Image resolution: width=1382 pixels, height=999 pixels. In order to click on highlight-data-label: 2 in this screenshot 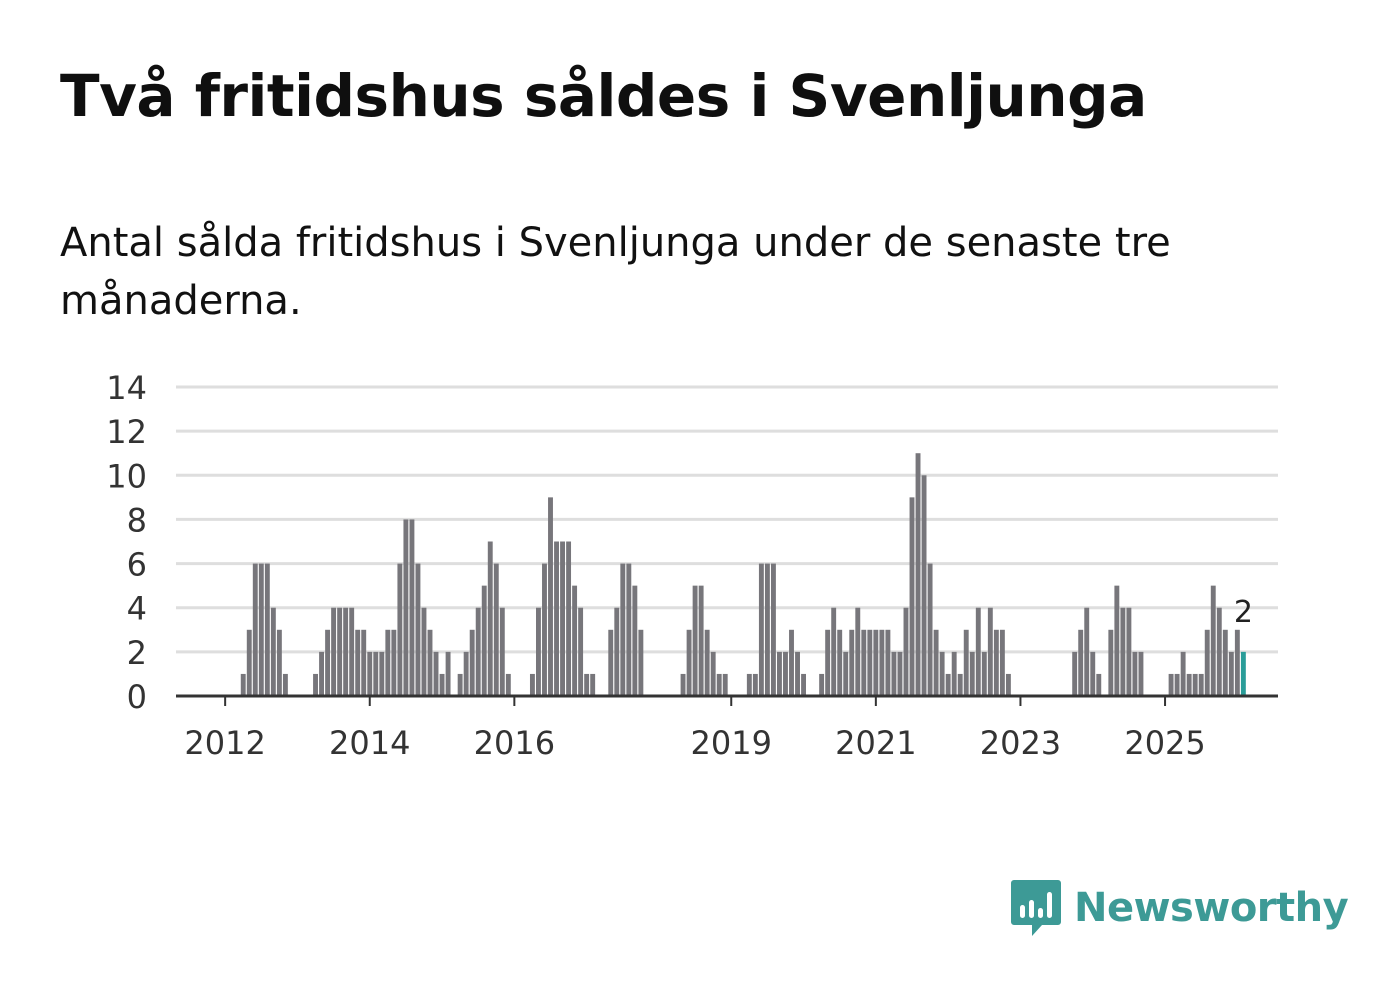, I will do `click(1243, 612)`.